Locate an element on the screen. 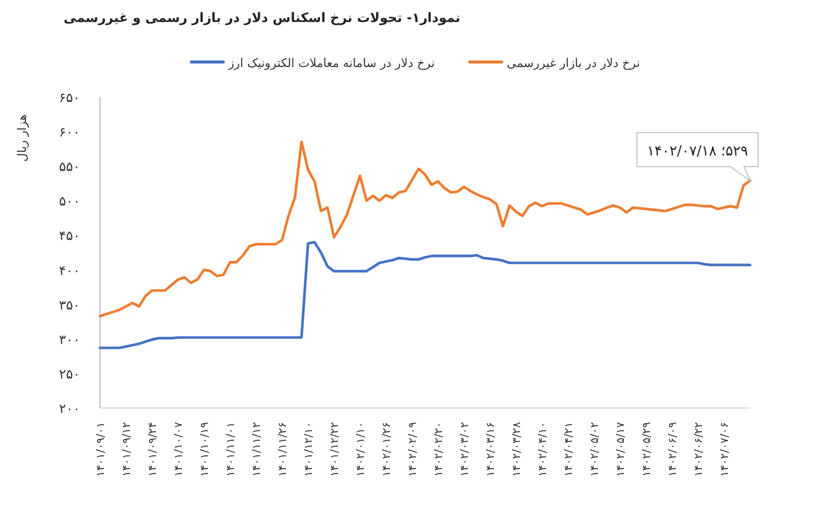 This screenshot has height=517, width=831. y-tick-label: ۴۵۰ is located at coordinates (69, 236).